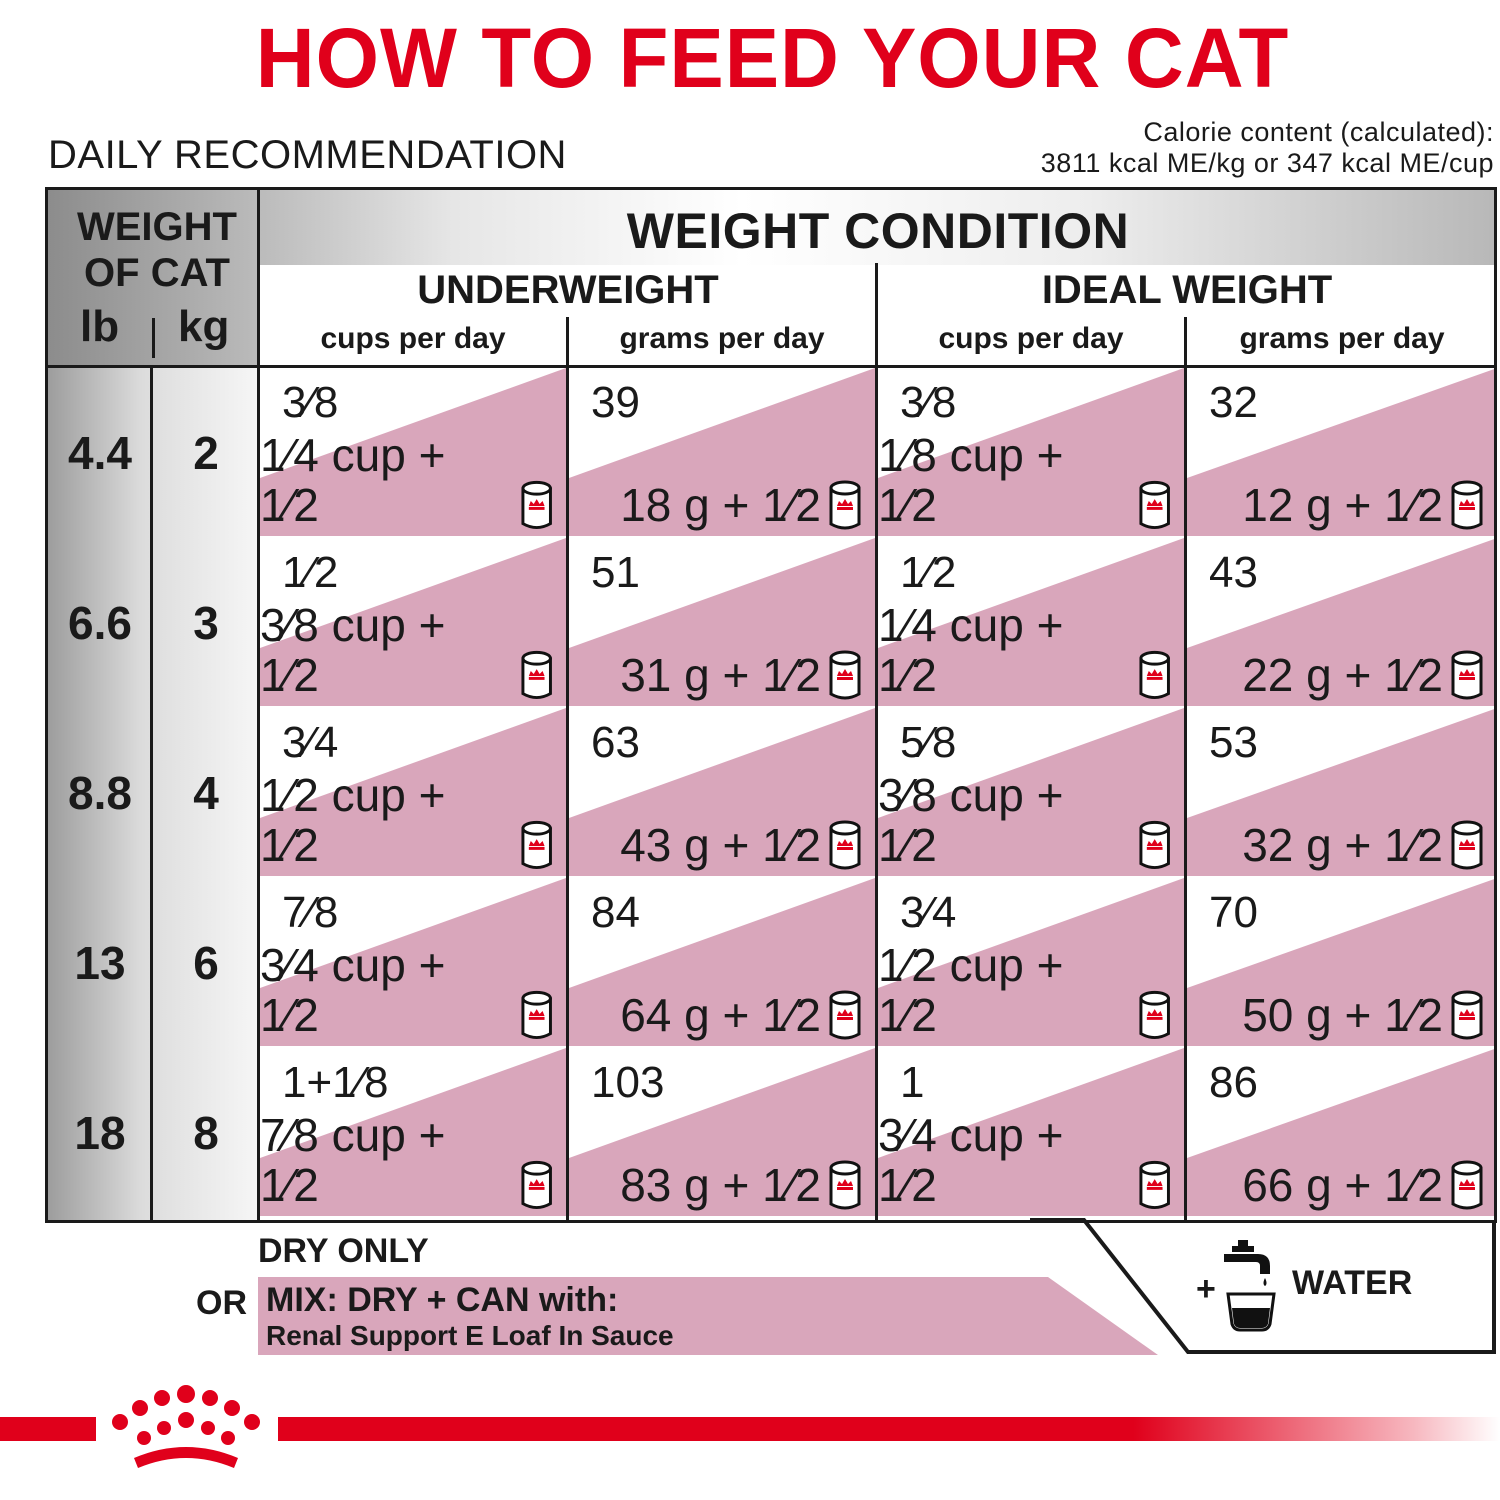 The height and width of the screenshot is (1500, 1500). I want to click on underweight-header: UNDERWEIGHT, so click(568, 290).